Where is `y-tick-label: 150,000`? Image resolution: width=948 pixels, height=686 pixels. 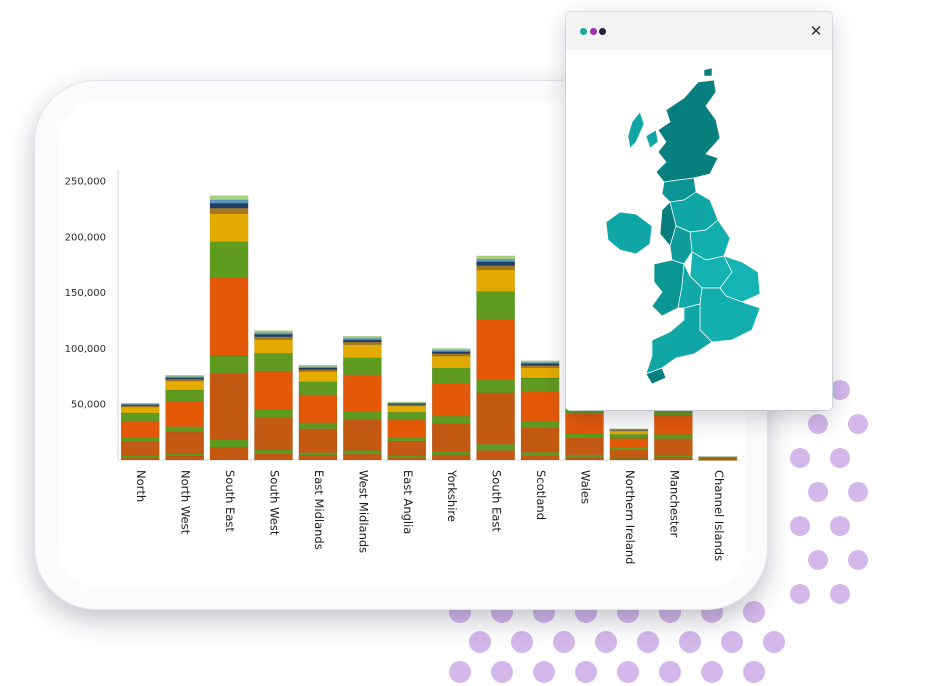 y-tick-label: 150,000 is located at coordinates (85, 293).